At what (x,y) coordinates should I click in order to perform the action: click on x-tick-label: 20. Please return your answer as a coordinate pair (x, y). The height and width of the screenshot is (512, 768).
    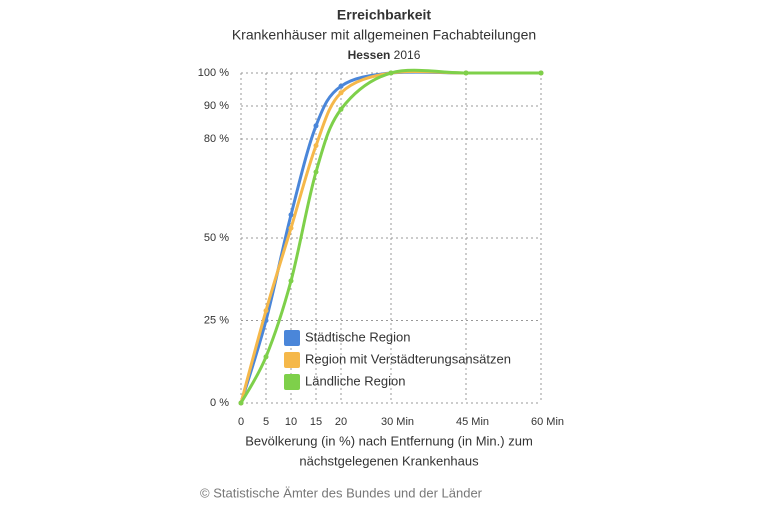
    Looking at the image, I should click on (341, 422).